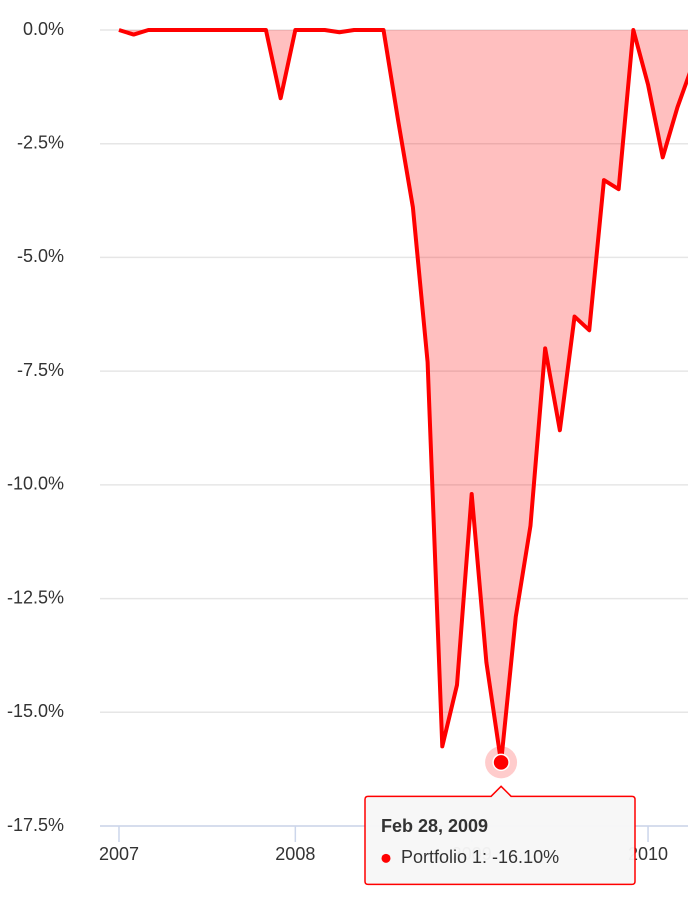 The height and width of the screenshot is (902, 688). What do you see at coordinates (119, 854) in the screenshot?
I see `x-tick-label: 2007` at bounding box center [119, 854].